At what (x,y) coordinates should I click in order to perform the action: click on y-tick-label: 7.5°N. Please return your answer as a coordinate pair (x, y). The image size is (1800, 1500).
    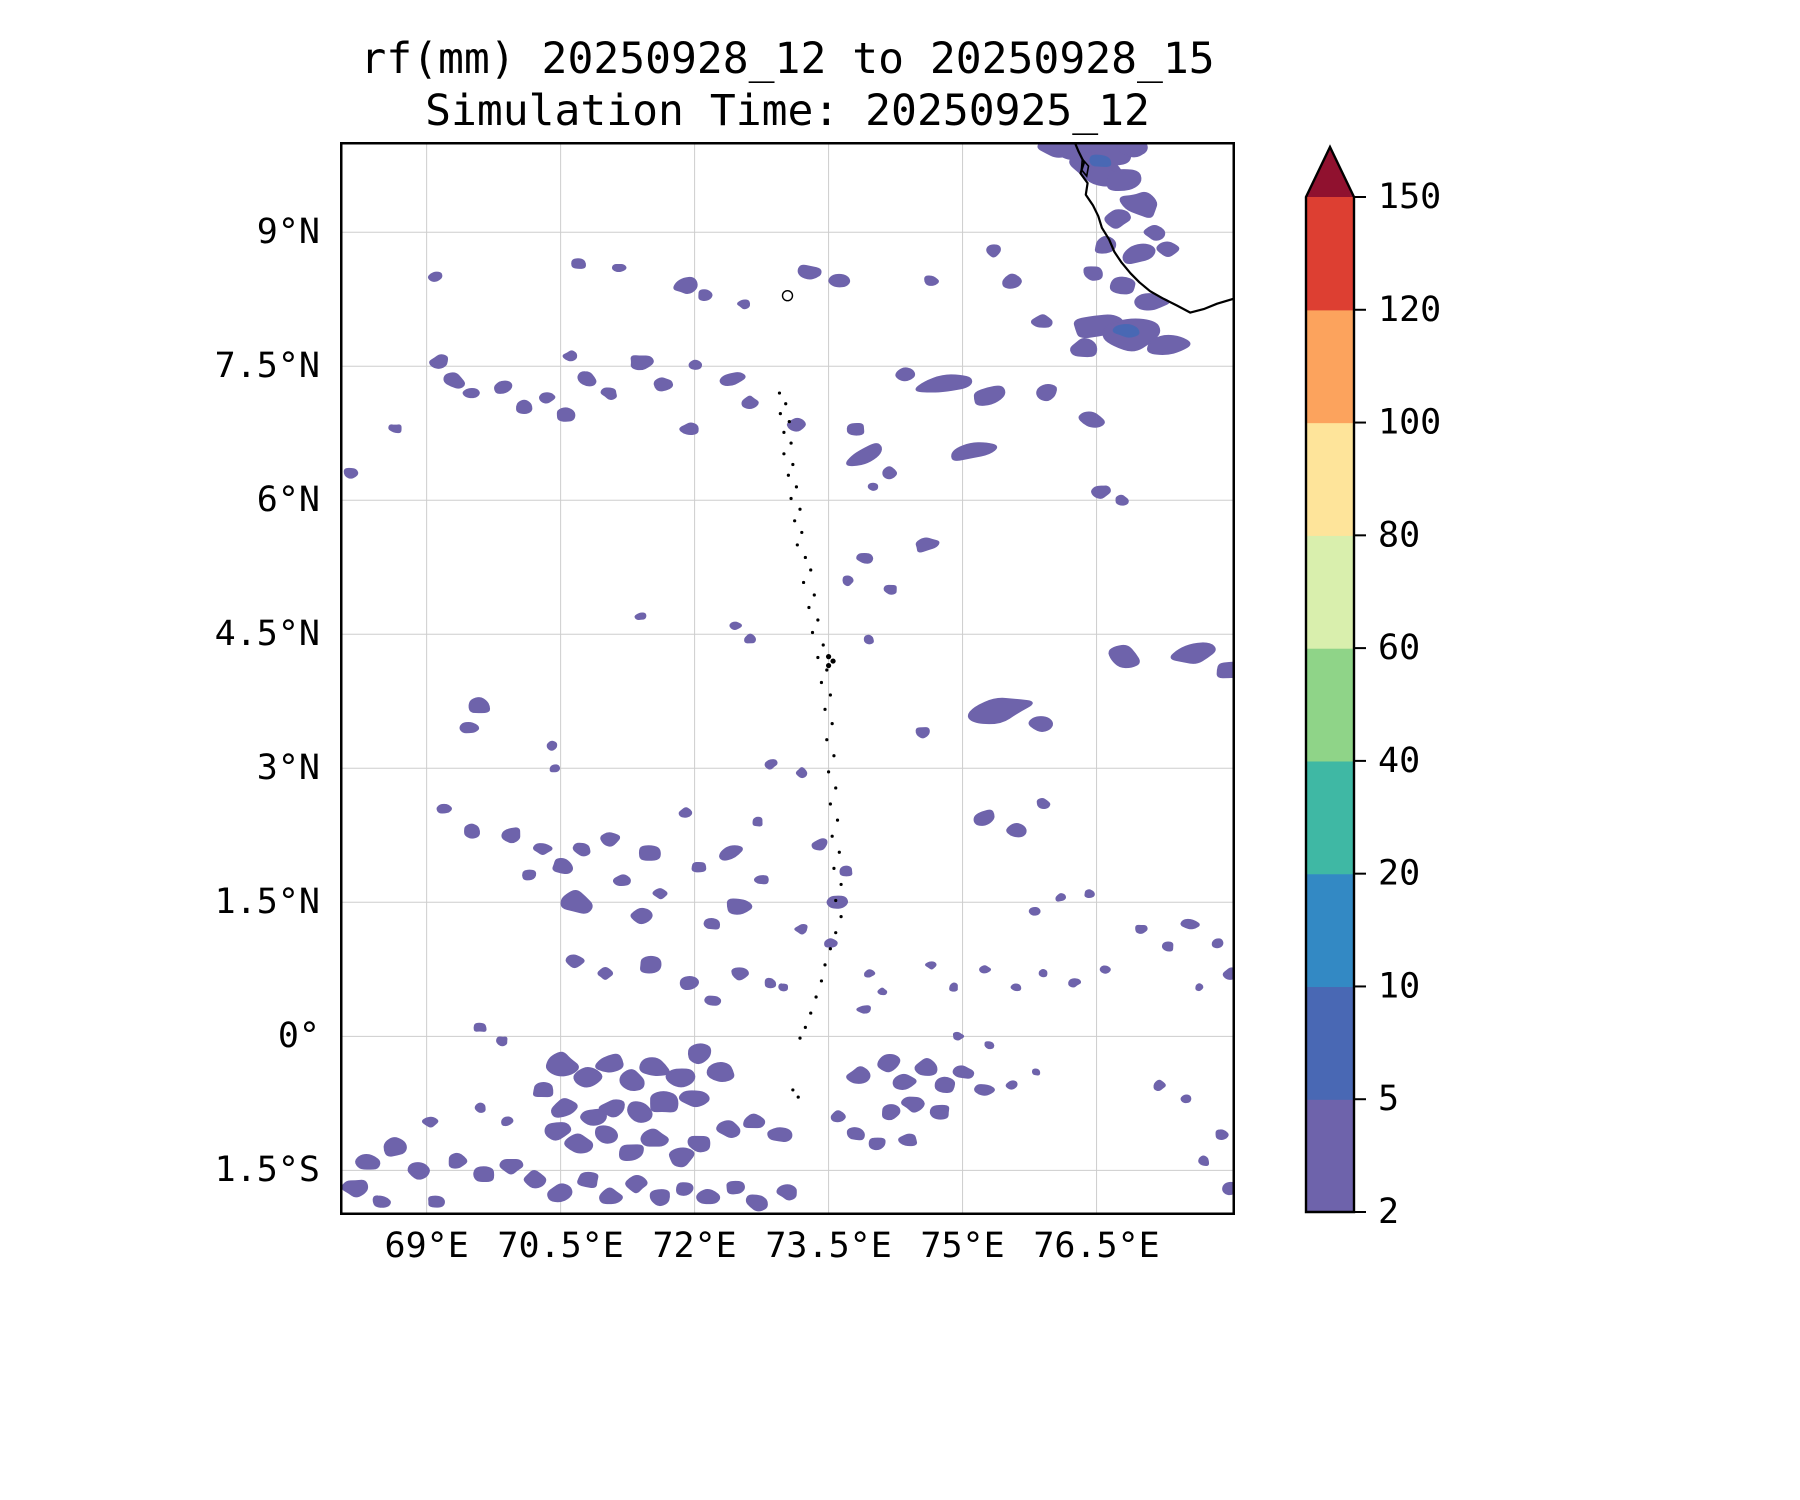
    Looking at the image, I should click on (267, 366).